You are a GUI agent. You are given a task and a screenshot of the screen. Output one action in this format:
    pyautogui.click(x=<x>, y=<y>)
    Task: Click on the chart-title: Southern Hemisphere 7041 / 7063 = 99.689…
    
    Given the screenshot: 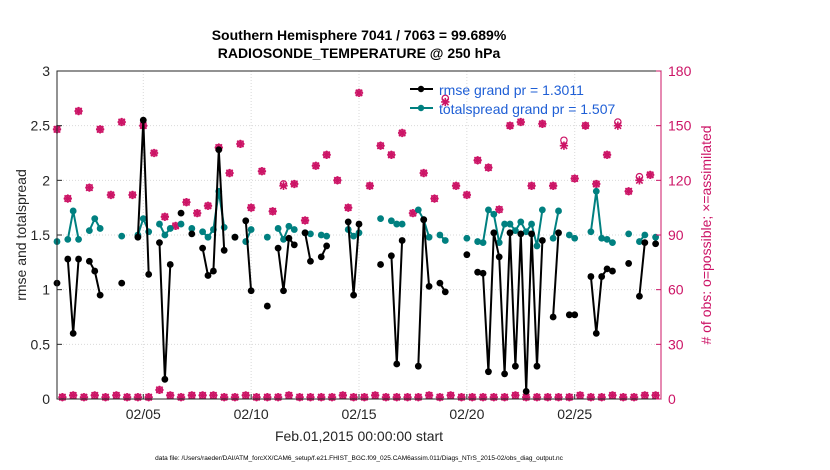 What is the action you would take?
    pyautogui.click(x=359, y=35)
    